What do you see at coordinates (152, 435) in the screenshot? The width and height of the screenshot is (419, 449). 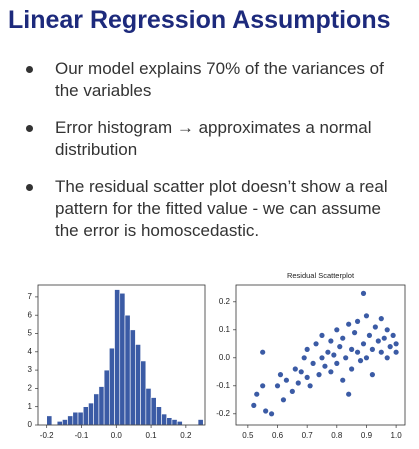 I see `x-tick-label: 0.1` at bounding box center [152, 435].